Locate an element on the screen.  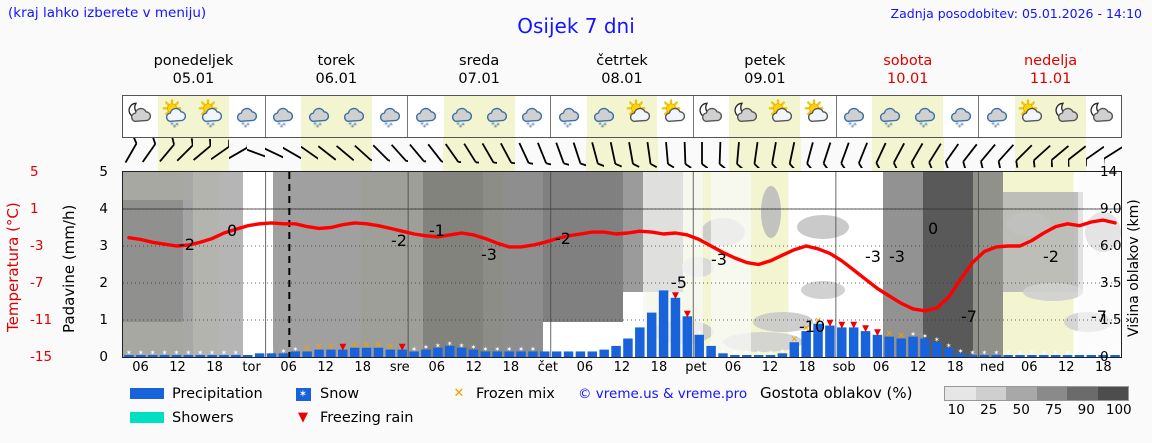
time-tick-label: pet is located at coordinates (696, 367).